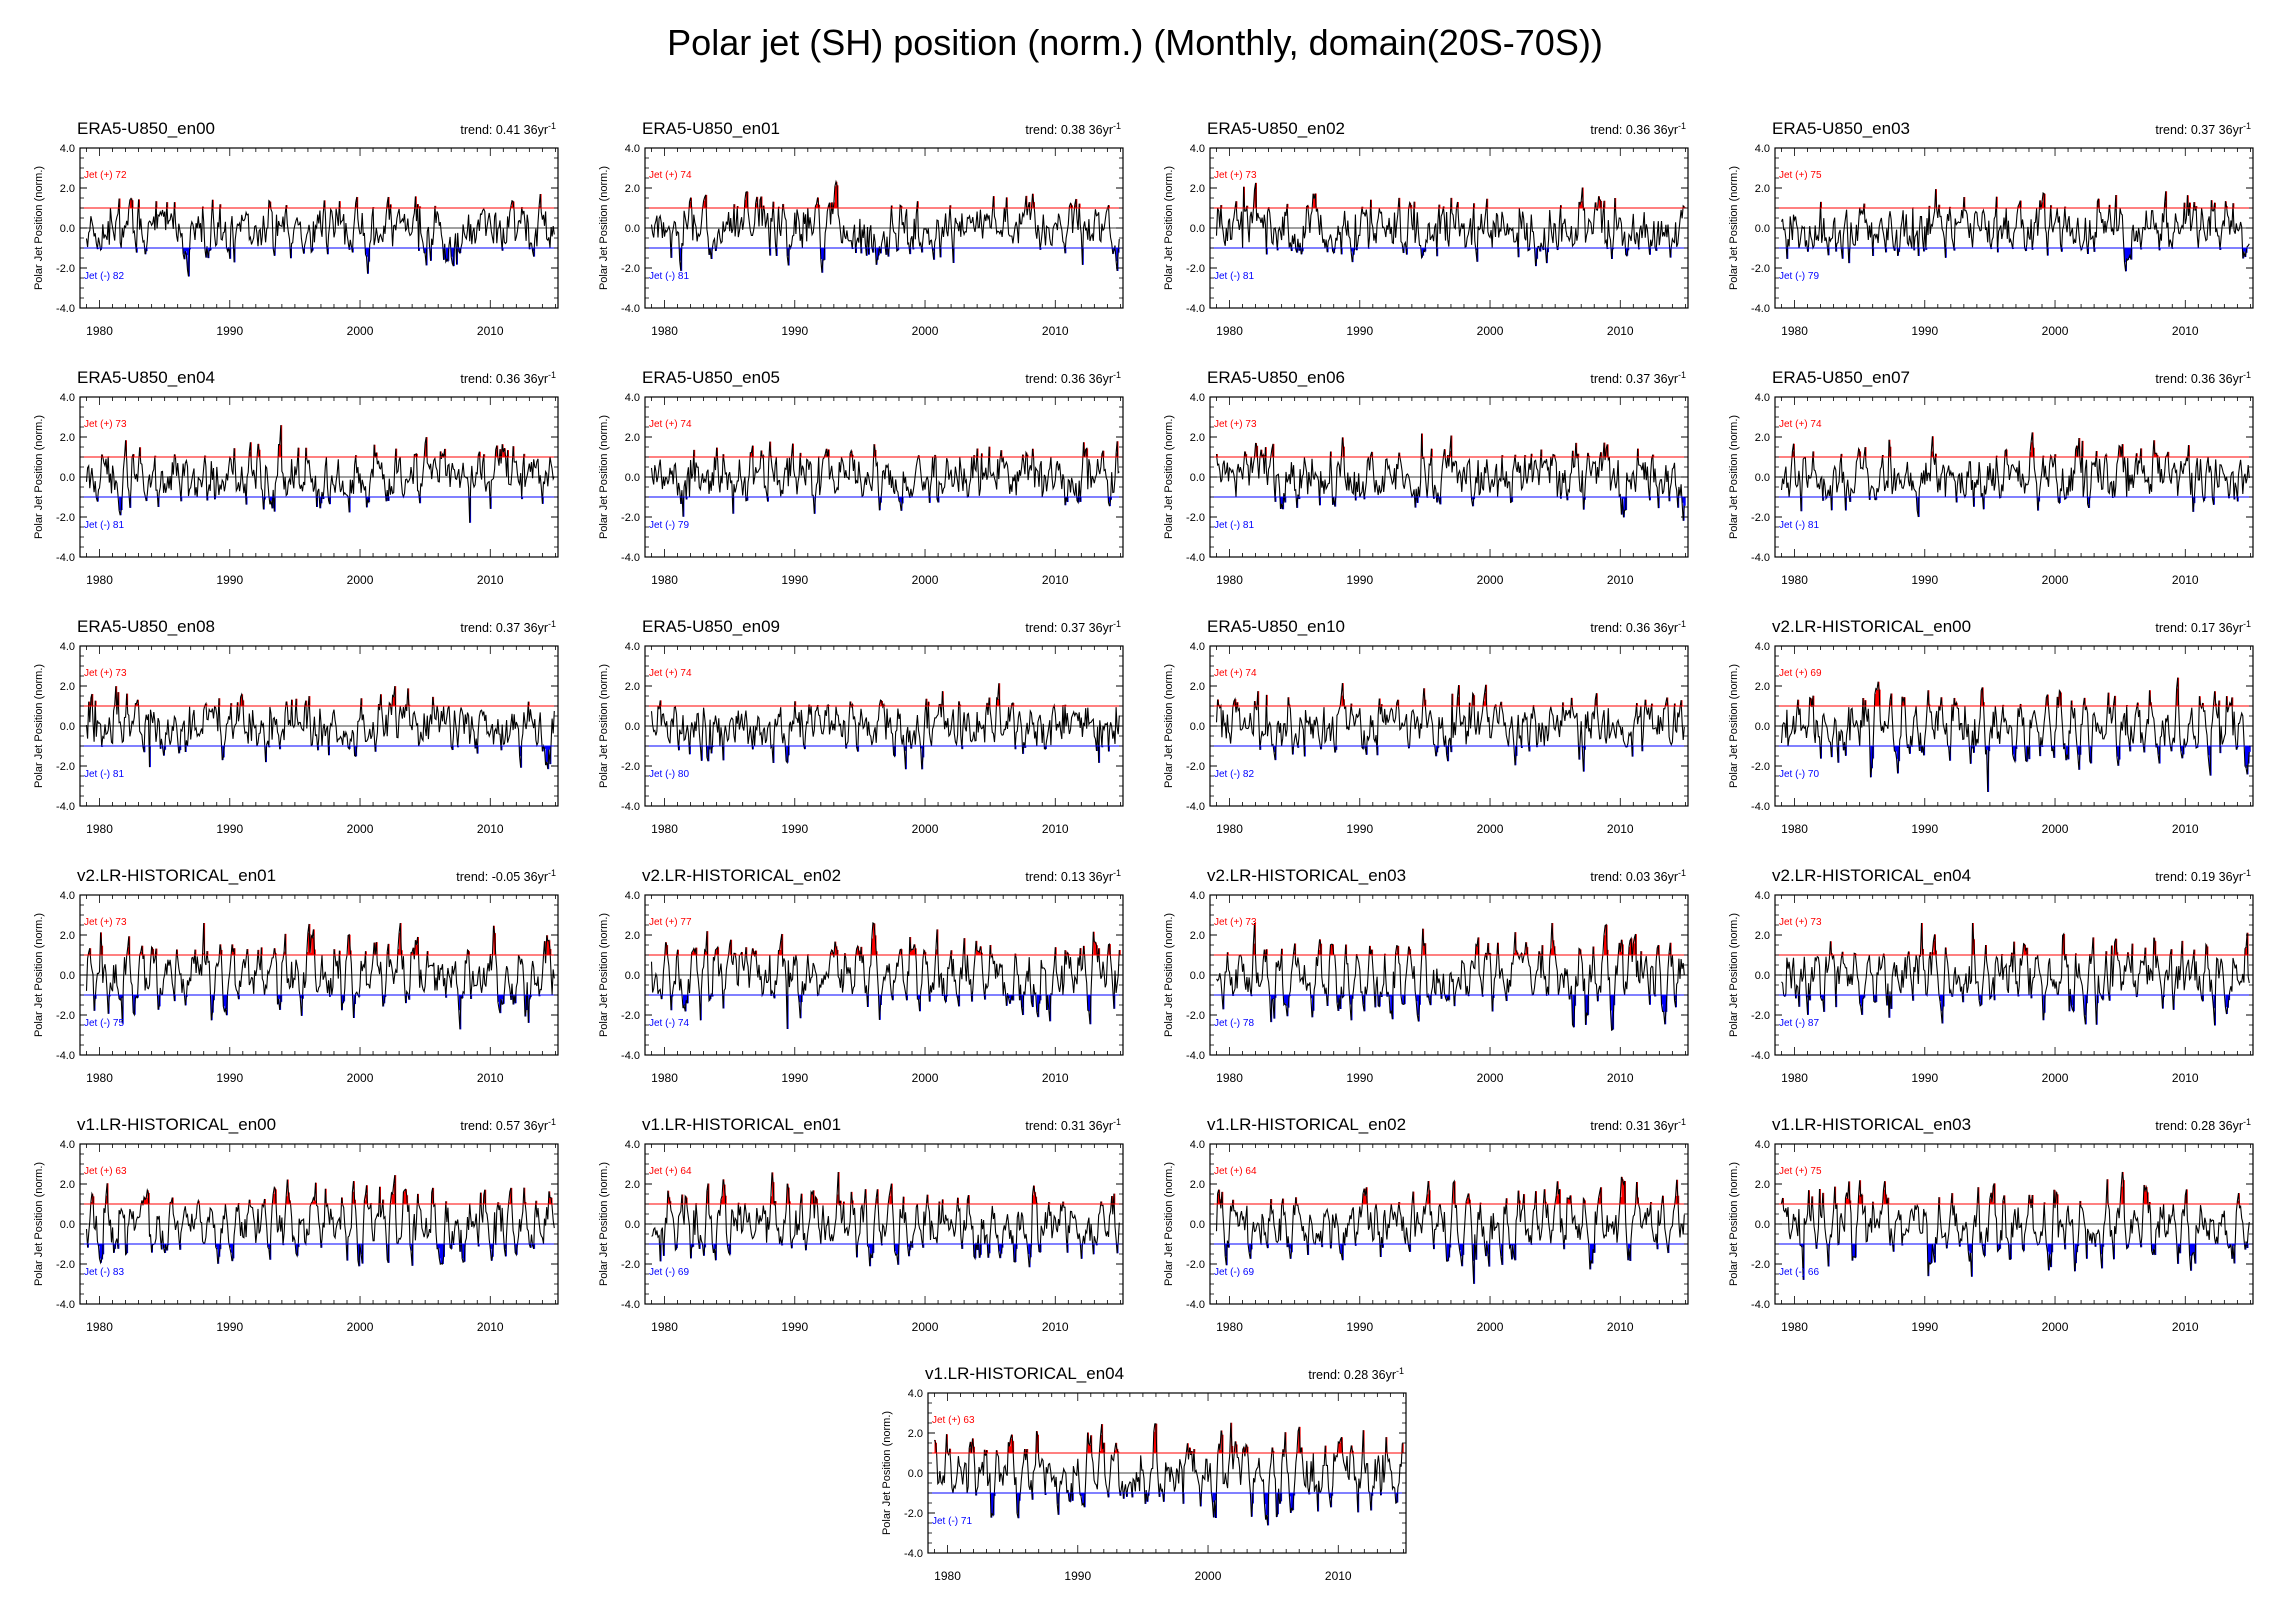  What do you see at coordinates (104, 1023) in the screenshot?
I see `jet-negative-count: Jet (-) 75` at bounding box center [104, 1023].